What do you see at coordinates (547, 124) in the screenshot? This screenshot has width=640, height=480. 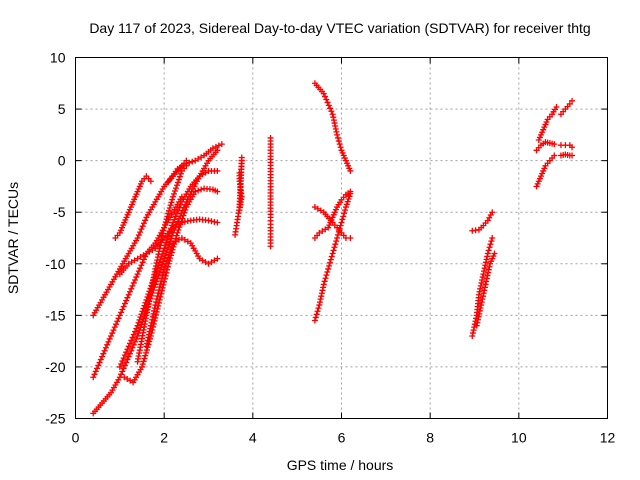 I see `series-arc23` at bounding box center [547, 124].